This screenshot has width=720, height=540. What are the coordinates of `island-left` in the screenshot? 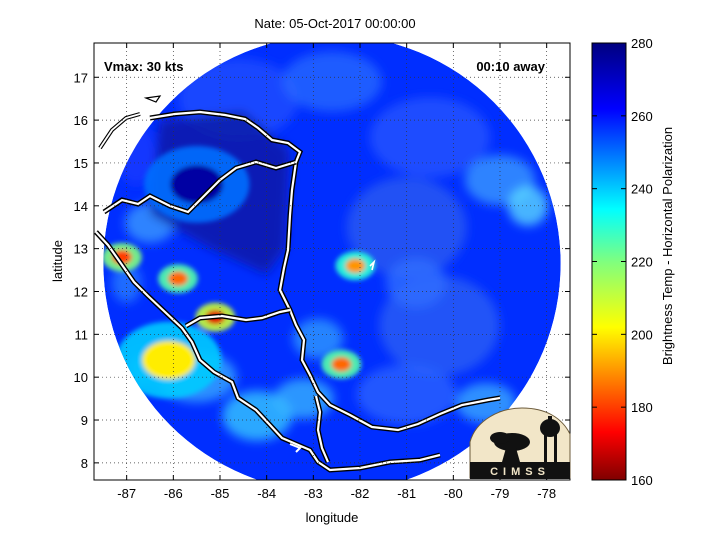 It's located at (152, 99).